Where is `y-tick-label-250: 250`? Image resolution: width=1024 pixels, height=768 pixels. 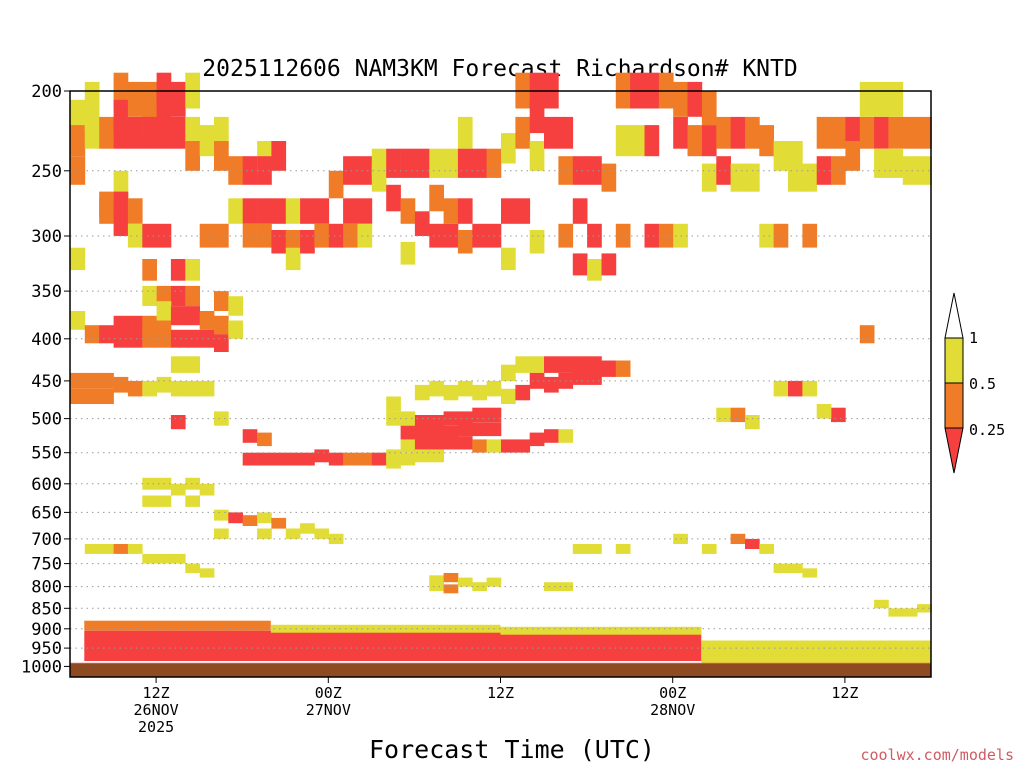
y-tick-label-250: 250 is located at coordinates (46, 172).